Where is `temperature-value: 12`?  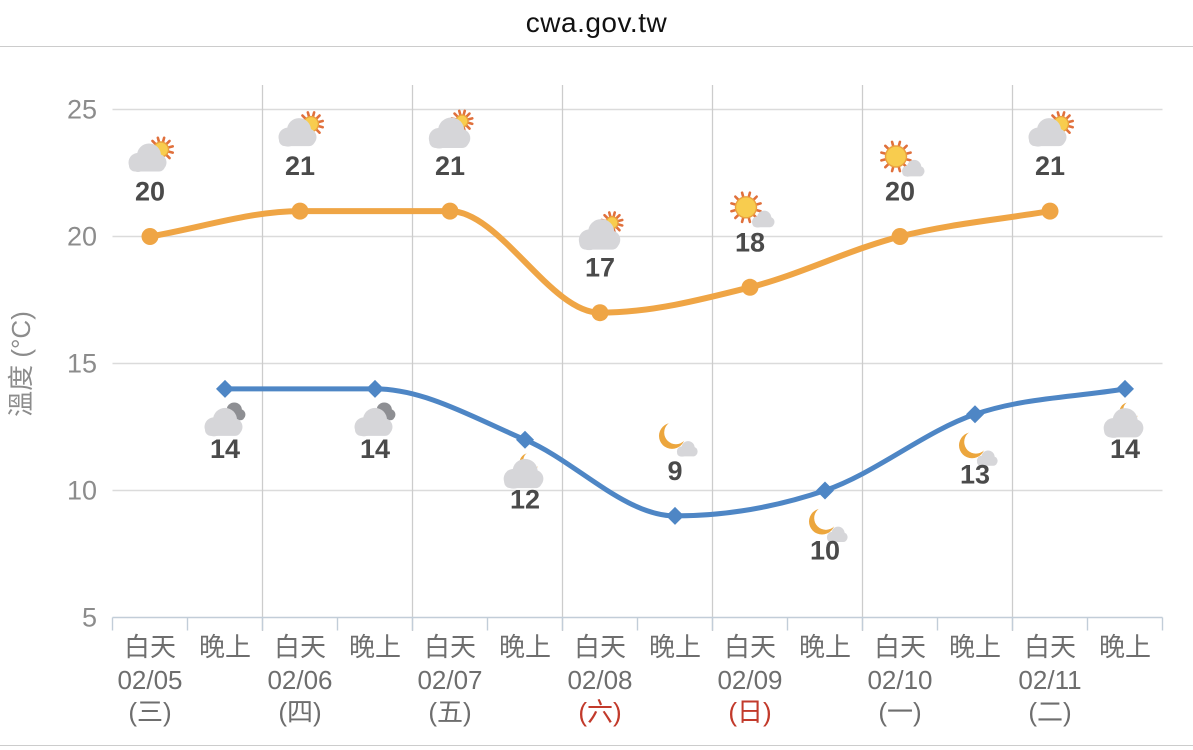
temperature-value: 12 is located at coordinates (525, 500).